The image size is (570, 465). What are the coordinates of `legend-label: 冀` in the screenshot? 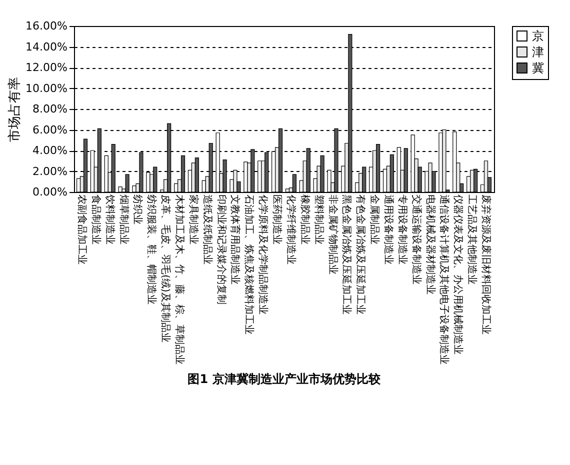 It's located at (538, 68).